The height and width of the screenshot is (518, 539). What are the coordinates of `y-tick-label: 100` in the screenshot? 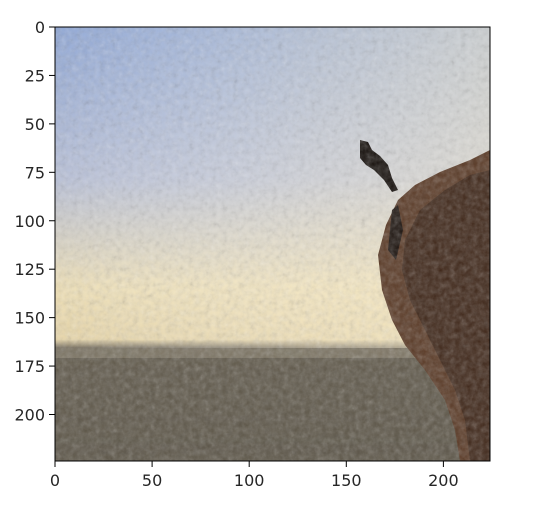 It's located at (29, 221).